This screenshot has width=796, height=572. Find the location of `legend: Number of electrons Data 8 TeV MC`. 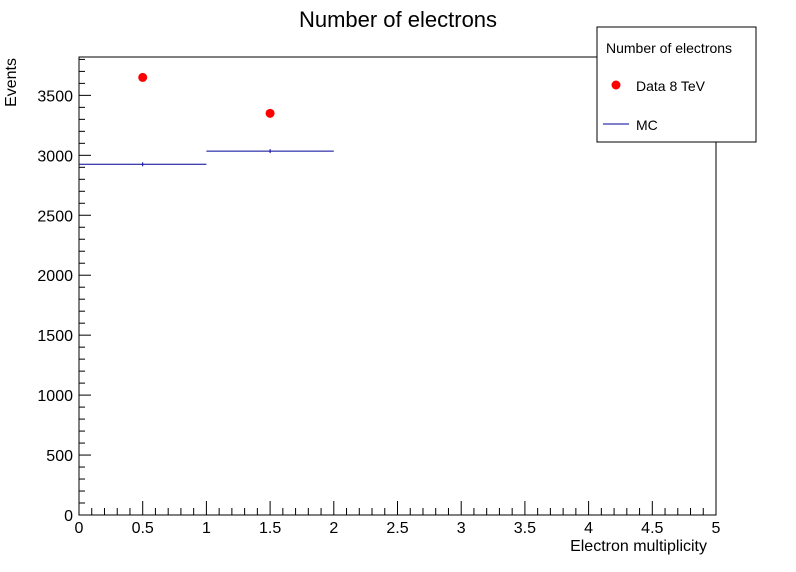

legend: Number of electrons Data 8 TeV MC is located at coordinates (676, 84).